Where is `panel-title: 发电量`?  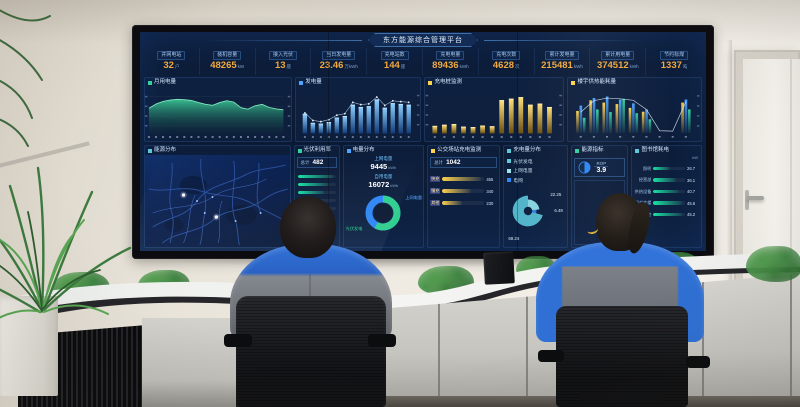 panel-title: 发电量 is located at coordinates (313, 82).